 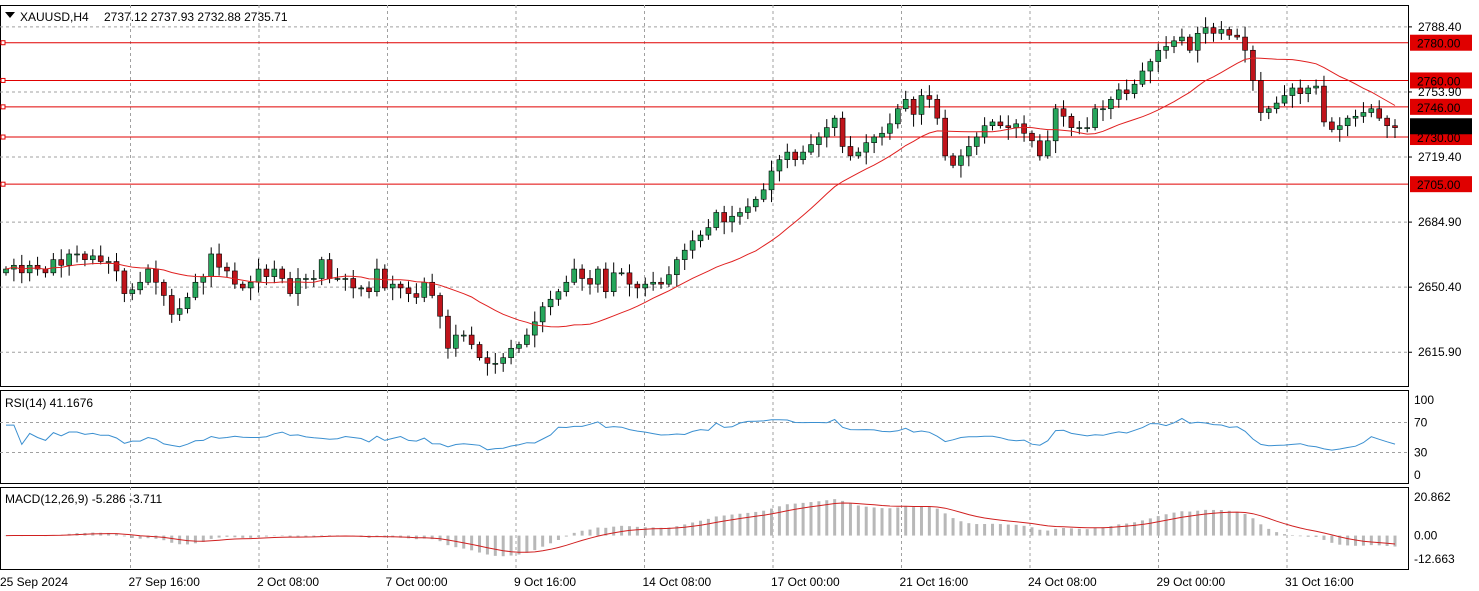 What do you see at coordinates (196, 17) in the screenshot?
I see `header-ohlc: 2737.12 2737.93 2732.88 2735.71` at bounding box center [196, 17].